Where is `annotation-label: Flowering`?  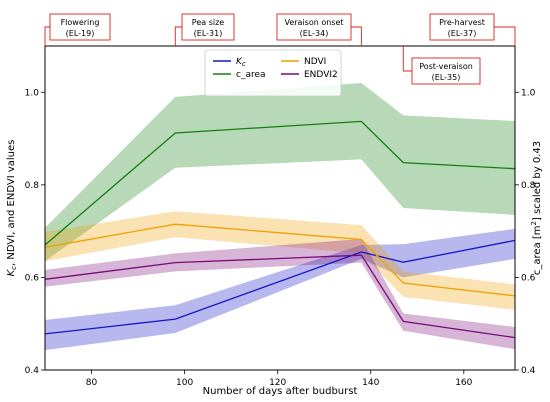
annotation-label: Flowering is located at coordinates (80, 22).